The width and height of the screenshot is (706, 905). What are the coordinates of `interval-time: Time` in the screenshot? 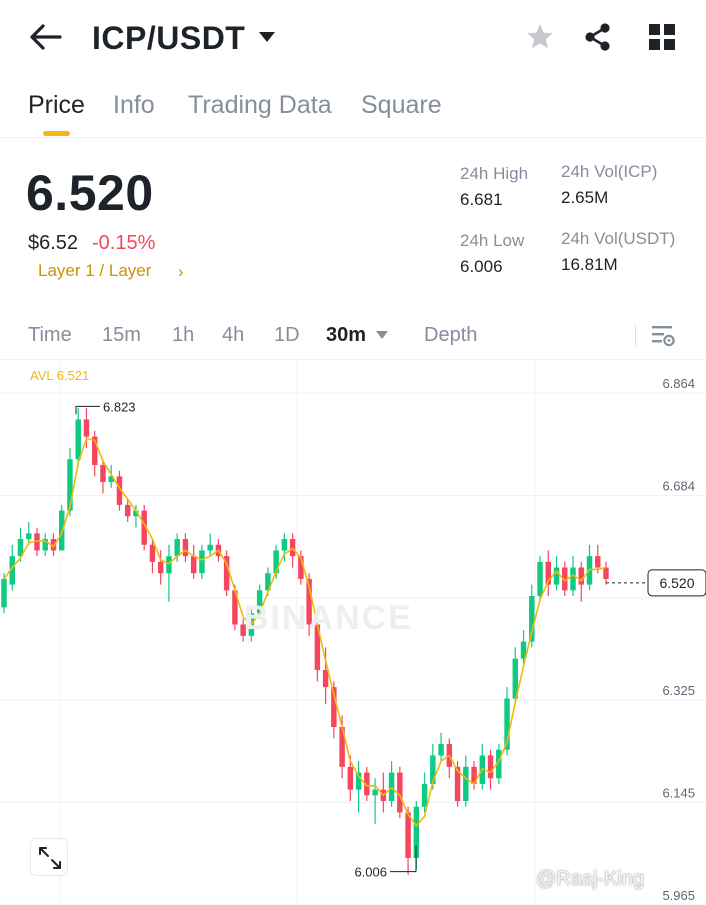 It's located at (50, 335).